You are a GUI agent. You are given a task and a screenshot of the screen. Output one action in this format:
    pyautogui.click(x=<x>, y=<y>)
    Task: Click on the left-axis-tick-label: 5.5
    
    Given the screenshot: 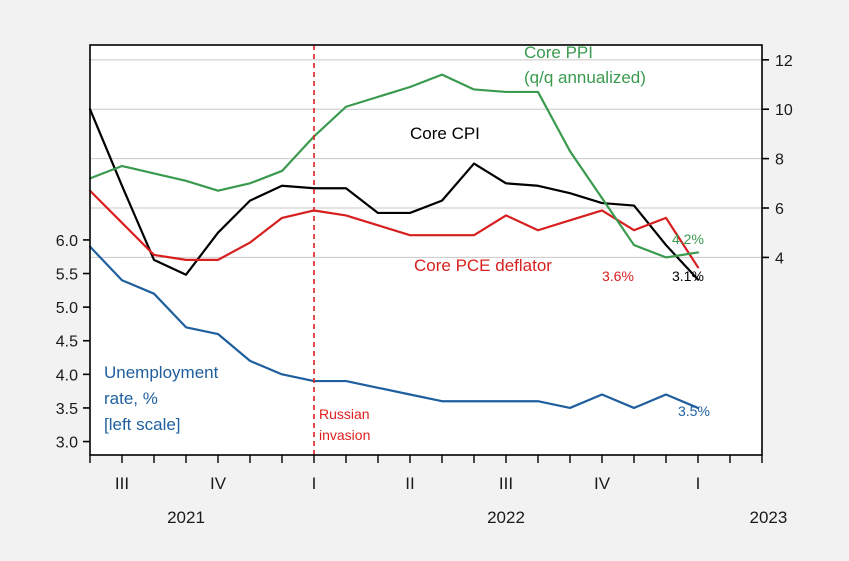 What is the action you would take?
    pyautogui.click(x=67, y=275)
    